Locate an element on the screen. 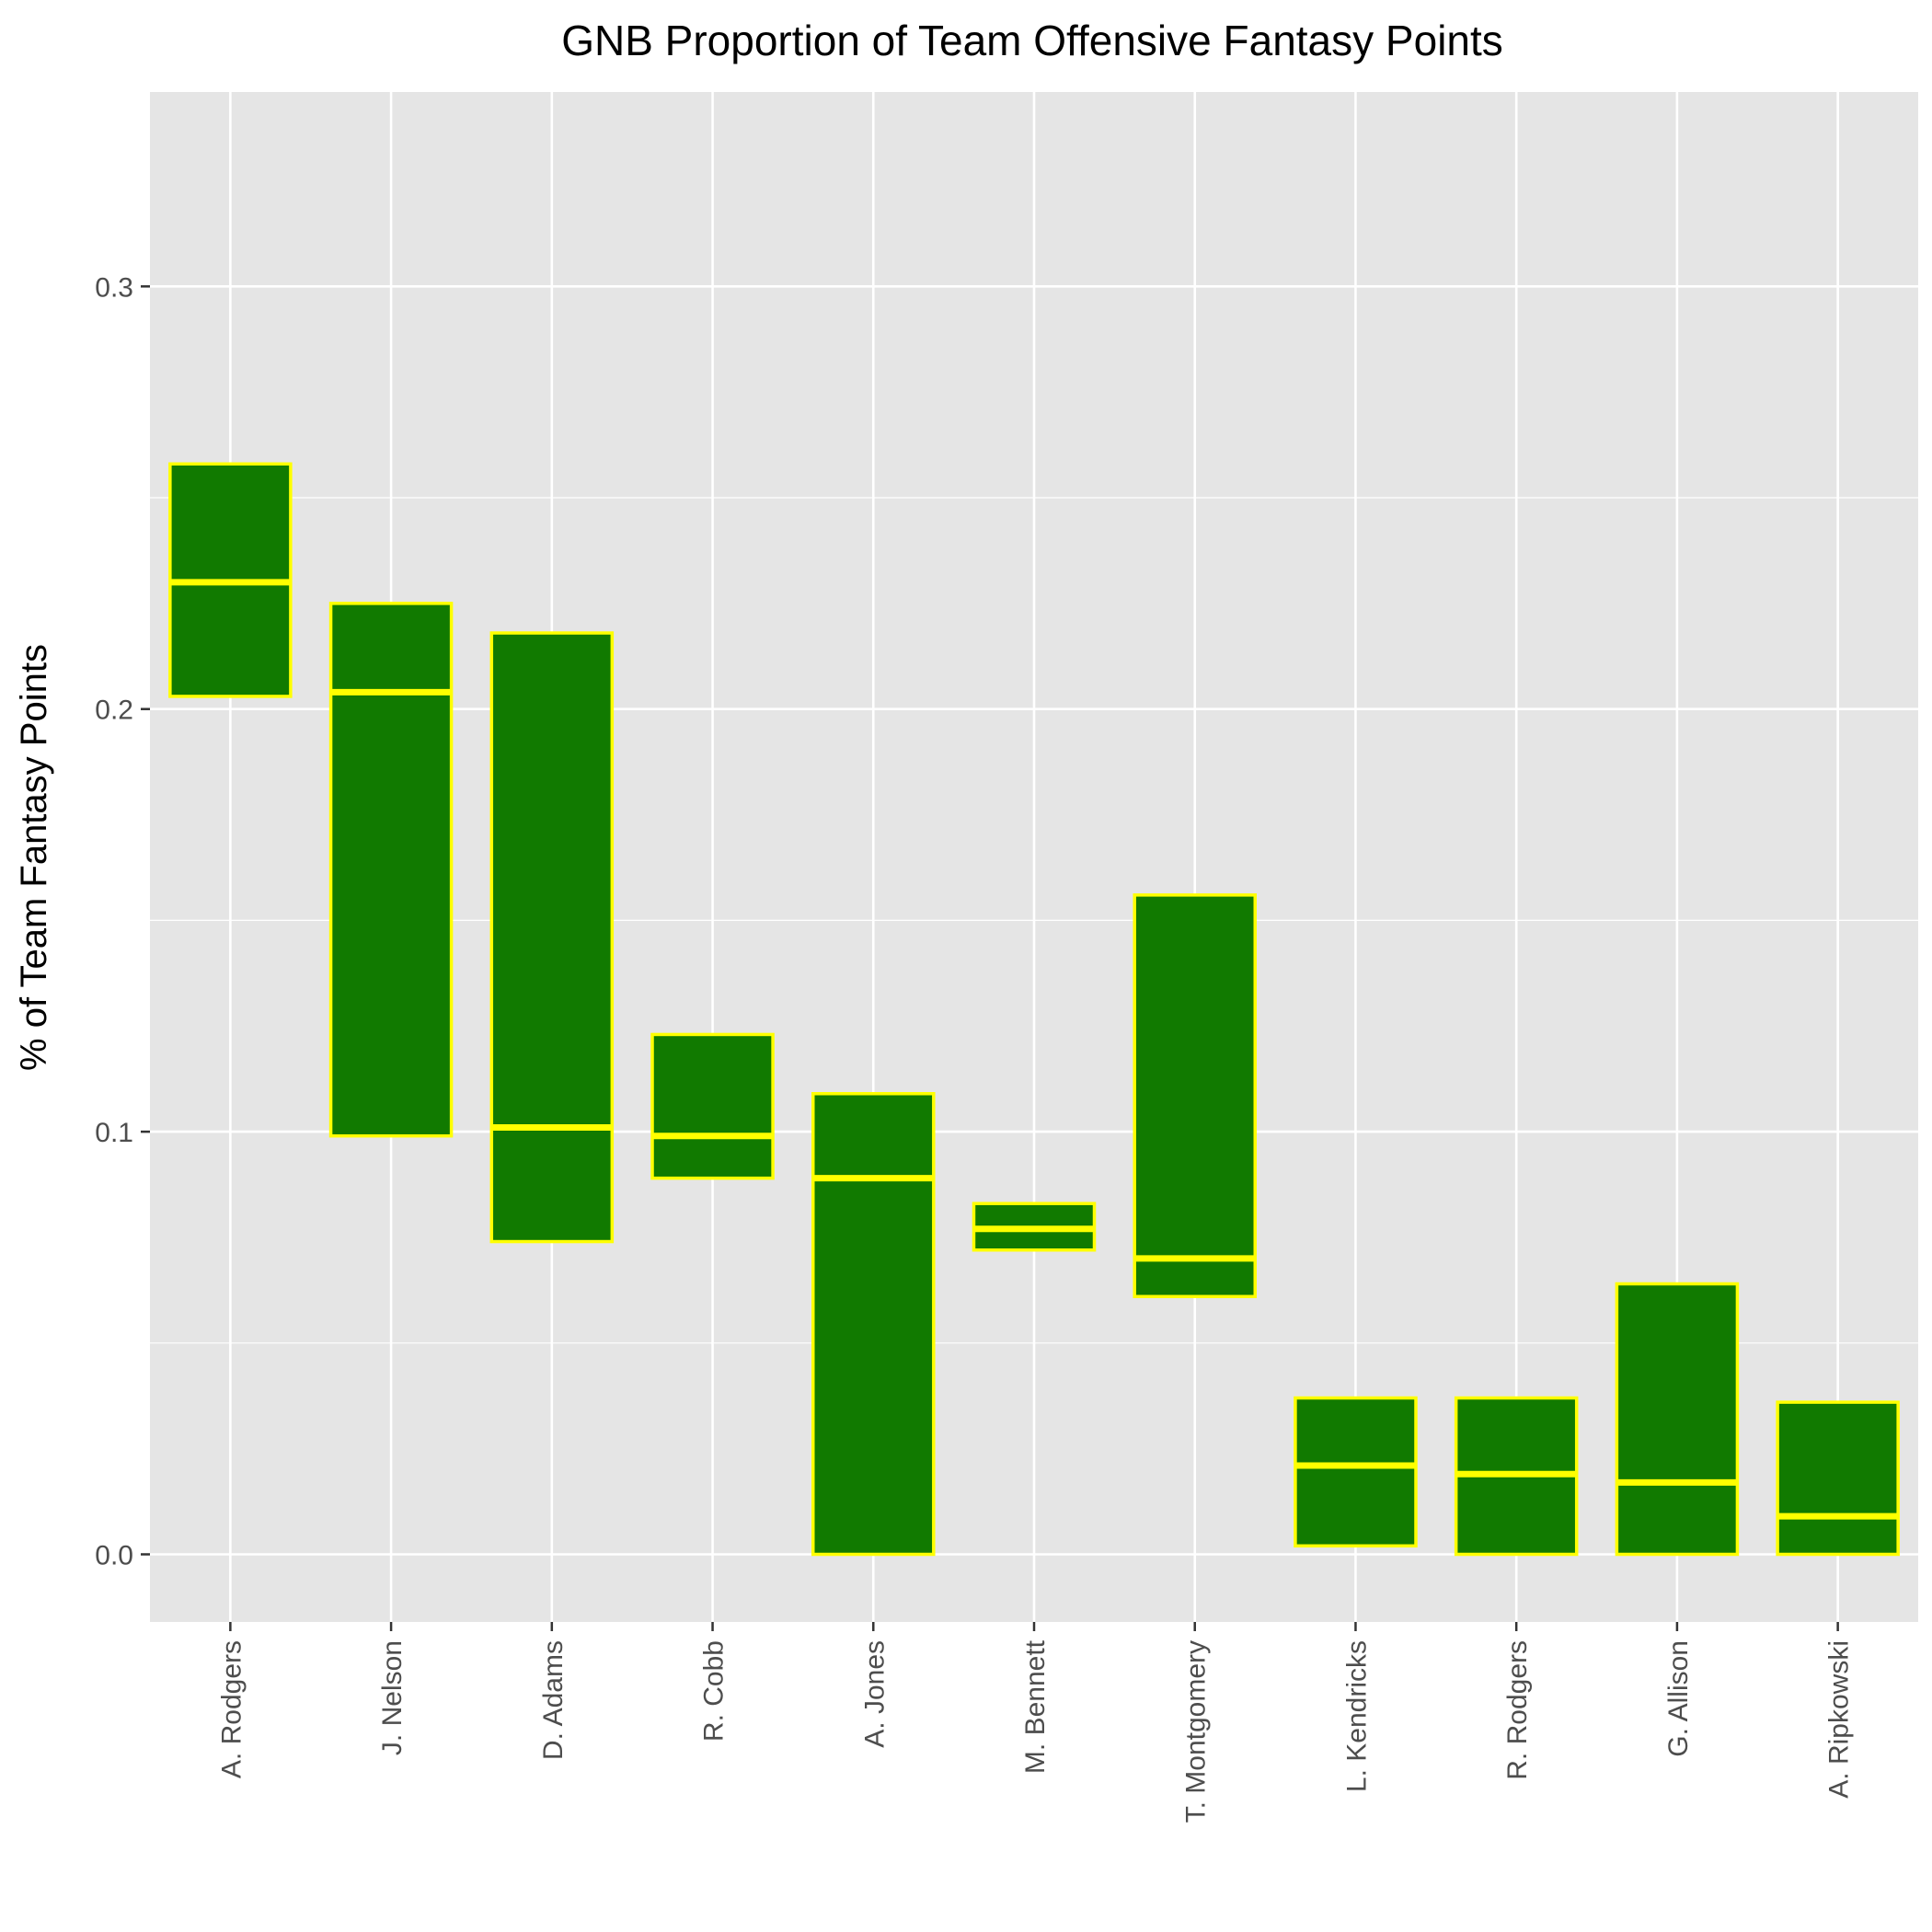 This screenshot has height=1932, width=1932. x-tick-label: L. Kendricks is located at coordinates (1356, 1716).